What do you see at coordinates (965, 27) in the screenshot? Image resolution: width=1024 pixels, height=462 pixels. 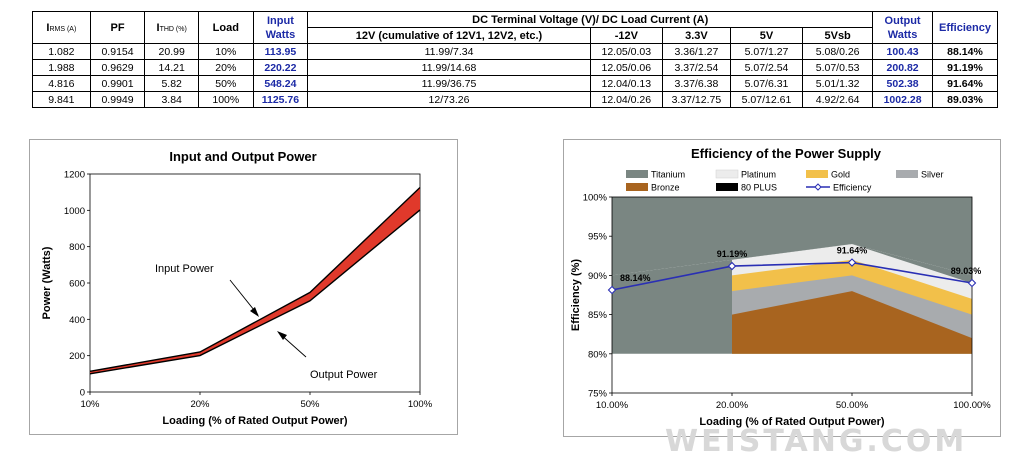 I see `header-efficiency: Efficiency` at bounding box center [965, 27].